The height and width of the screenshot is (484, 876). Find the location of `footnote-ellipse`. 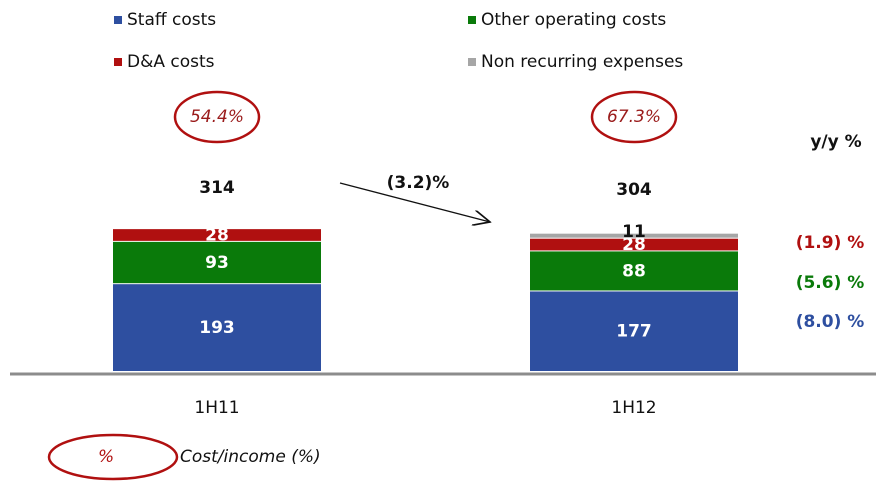

footnote-ellipse is located at coordinates (113, 457).